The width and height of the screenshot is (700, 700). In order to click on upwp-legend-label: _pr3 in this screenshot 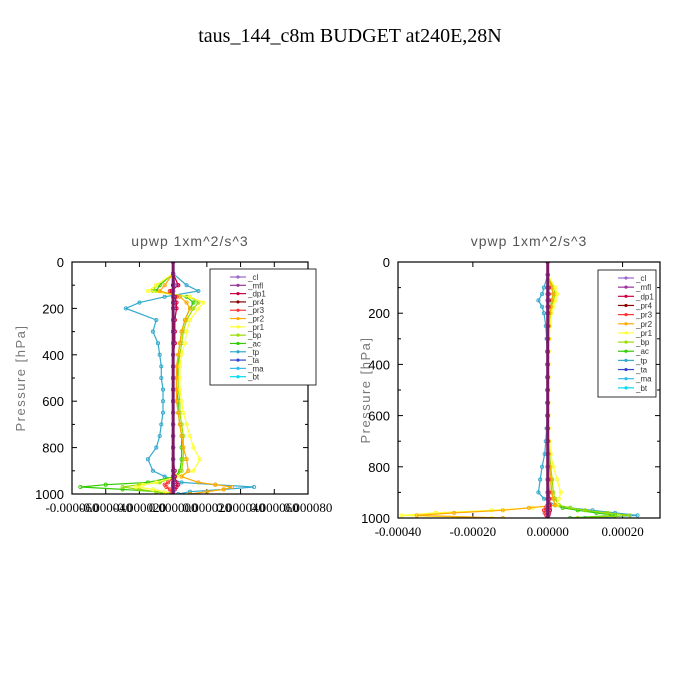, I will do `click(256, 310)`.